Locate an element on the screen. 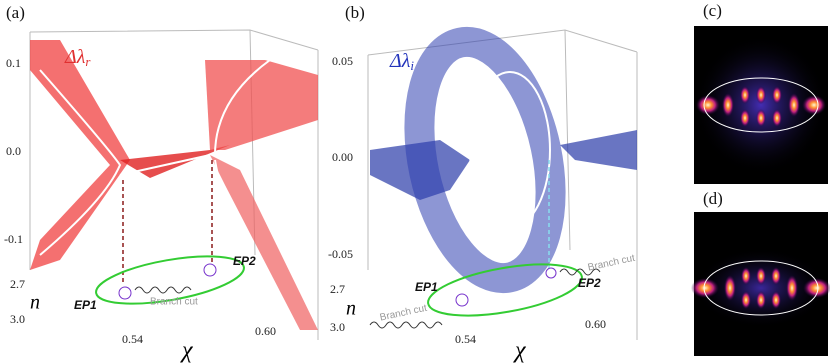 Image resolution: width=830 pixels, height=364 pixels. panel-c: (c) is located at coordinates (761, 92).